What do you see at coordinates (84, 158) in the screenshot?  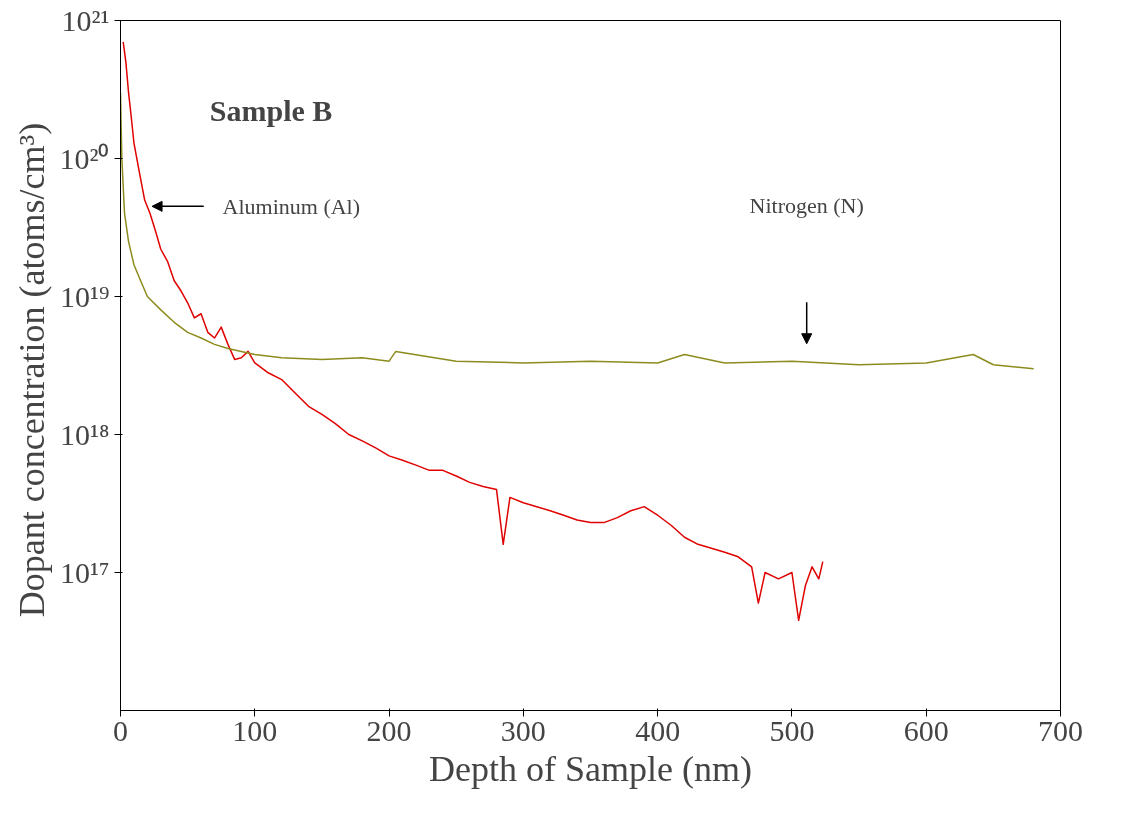 I see `y-tick-label: 10²⁰` at bounding box center [84, 158].